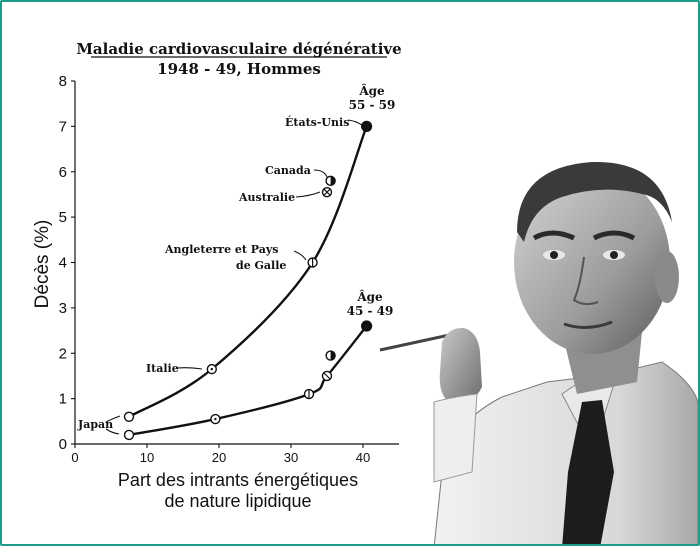  What do you see at coordinates (355, 122) in the screenshot?
I see `arrow-etats-unis` at bounding box center [355, 122].